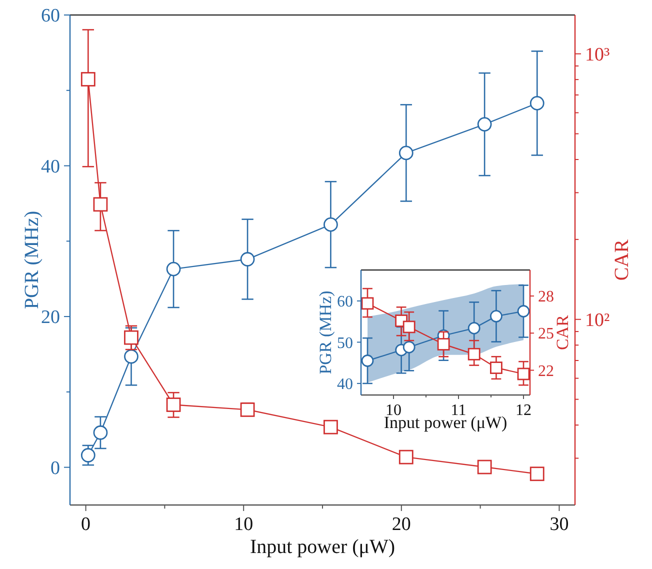  I want to click on y2-tick-label: 10³, so click(597, 55).